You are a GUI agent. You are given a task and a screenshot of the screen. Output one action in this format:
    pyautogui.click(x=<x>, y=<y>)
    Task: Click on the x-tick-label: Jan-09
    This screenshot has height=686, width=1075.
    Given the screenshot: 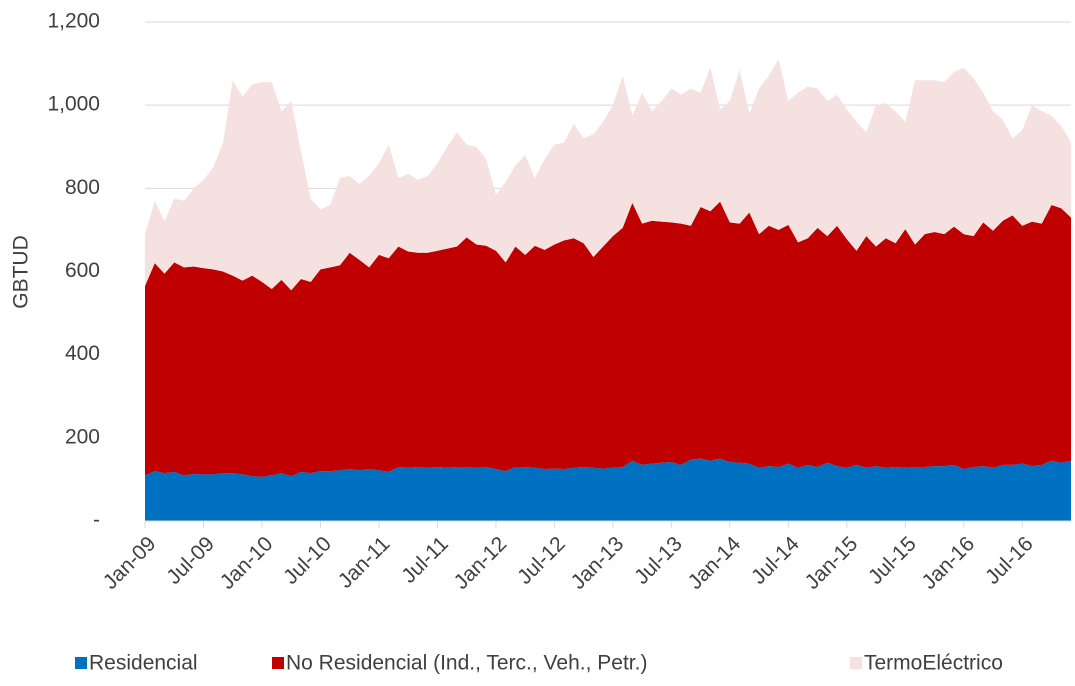 What is the action you would take?
    pyautogui.click(x=130, y=563)
    